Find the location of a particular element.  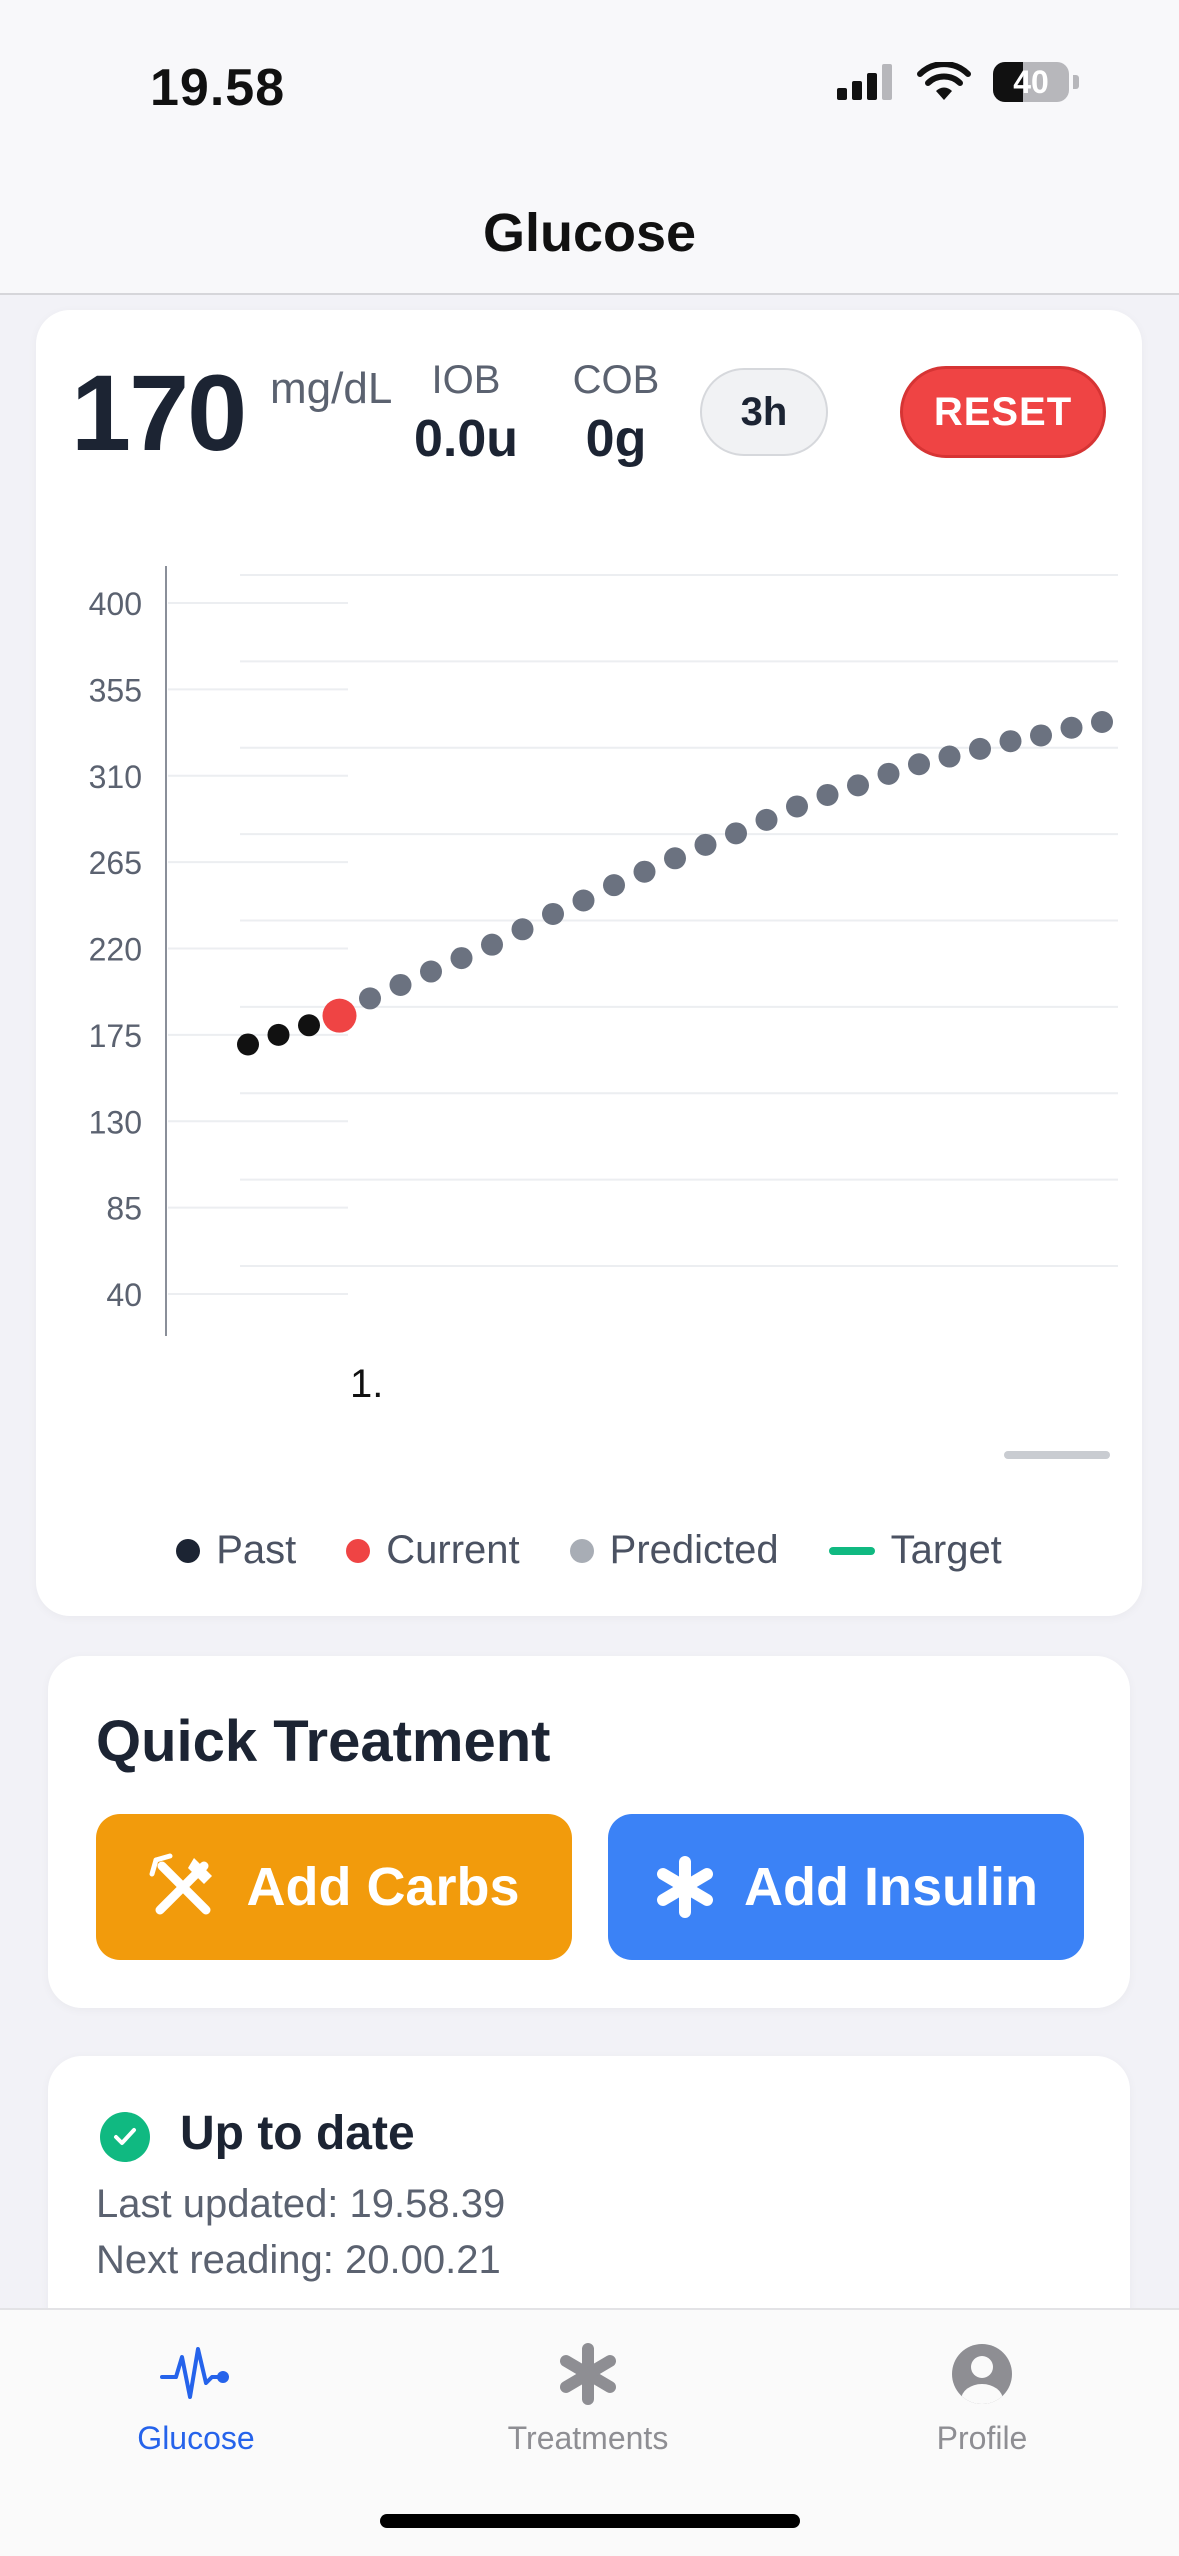

time-range-button: 3h is located at coordinates (764, 412).